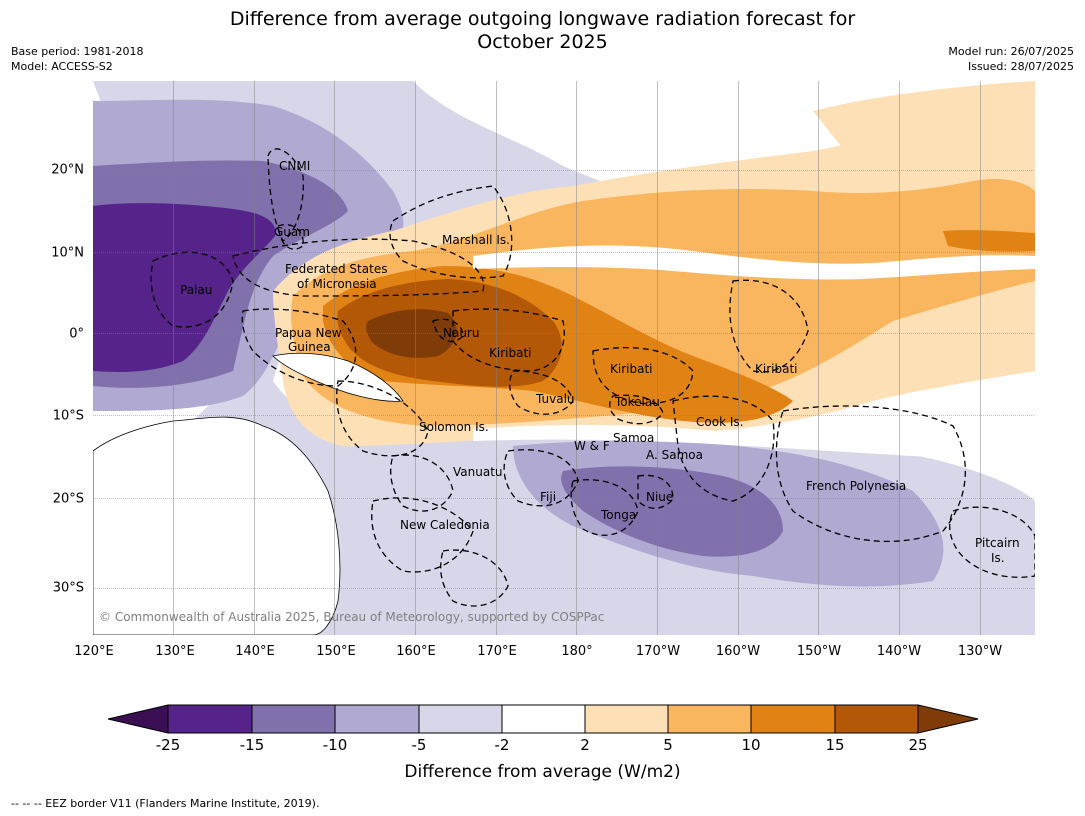 The image size is (1085, 816). I want to click on label-png-2: Guinea, so click(309, 347).